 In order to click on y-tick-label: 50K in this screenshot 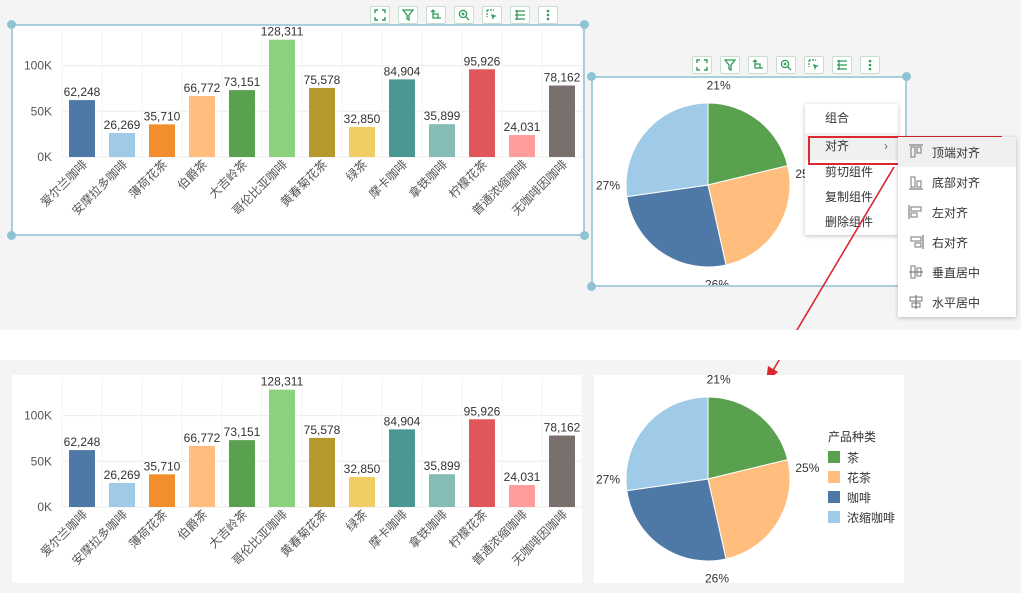, I will do `click(41, 111)`.